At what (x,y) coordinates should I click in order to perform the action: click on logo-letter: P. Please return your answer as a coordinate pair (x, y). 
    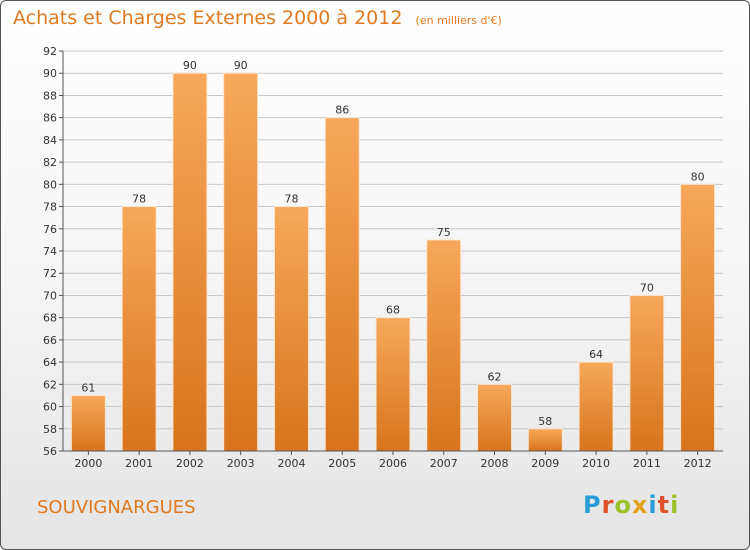
    Looking at the image, I should click on (592, 505).